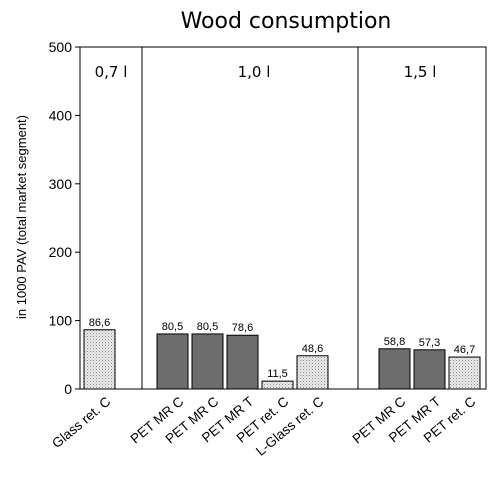 Image resolution: width=488 pixels, height=492 pixels. Describe the element at coordinates (420, 72) in the screenshot. I see `group-label: 1,5 l` at that location.